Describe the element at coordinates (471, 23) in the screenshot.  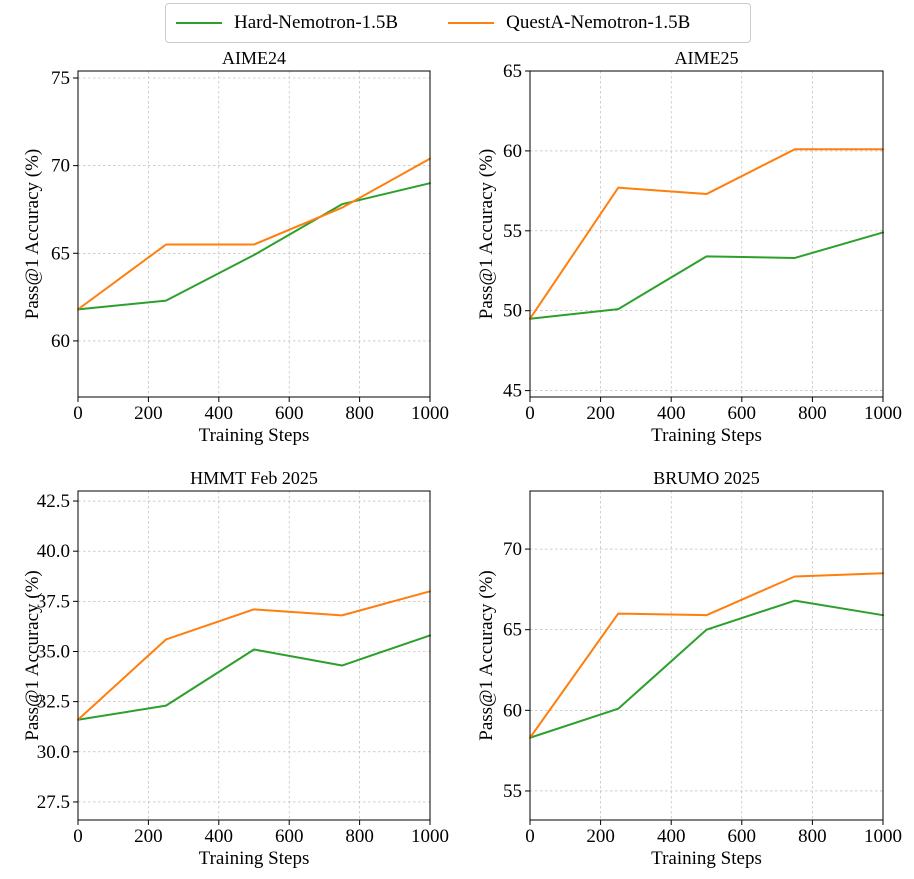
I see `legend-line-questa` at that location.